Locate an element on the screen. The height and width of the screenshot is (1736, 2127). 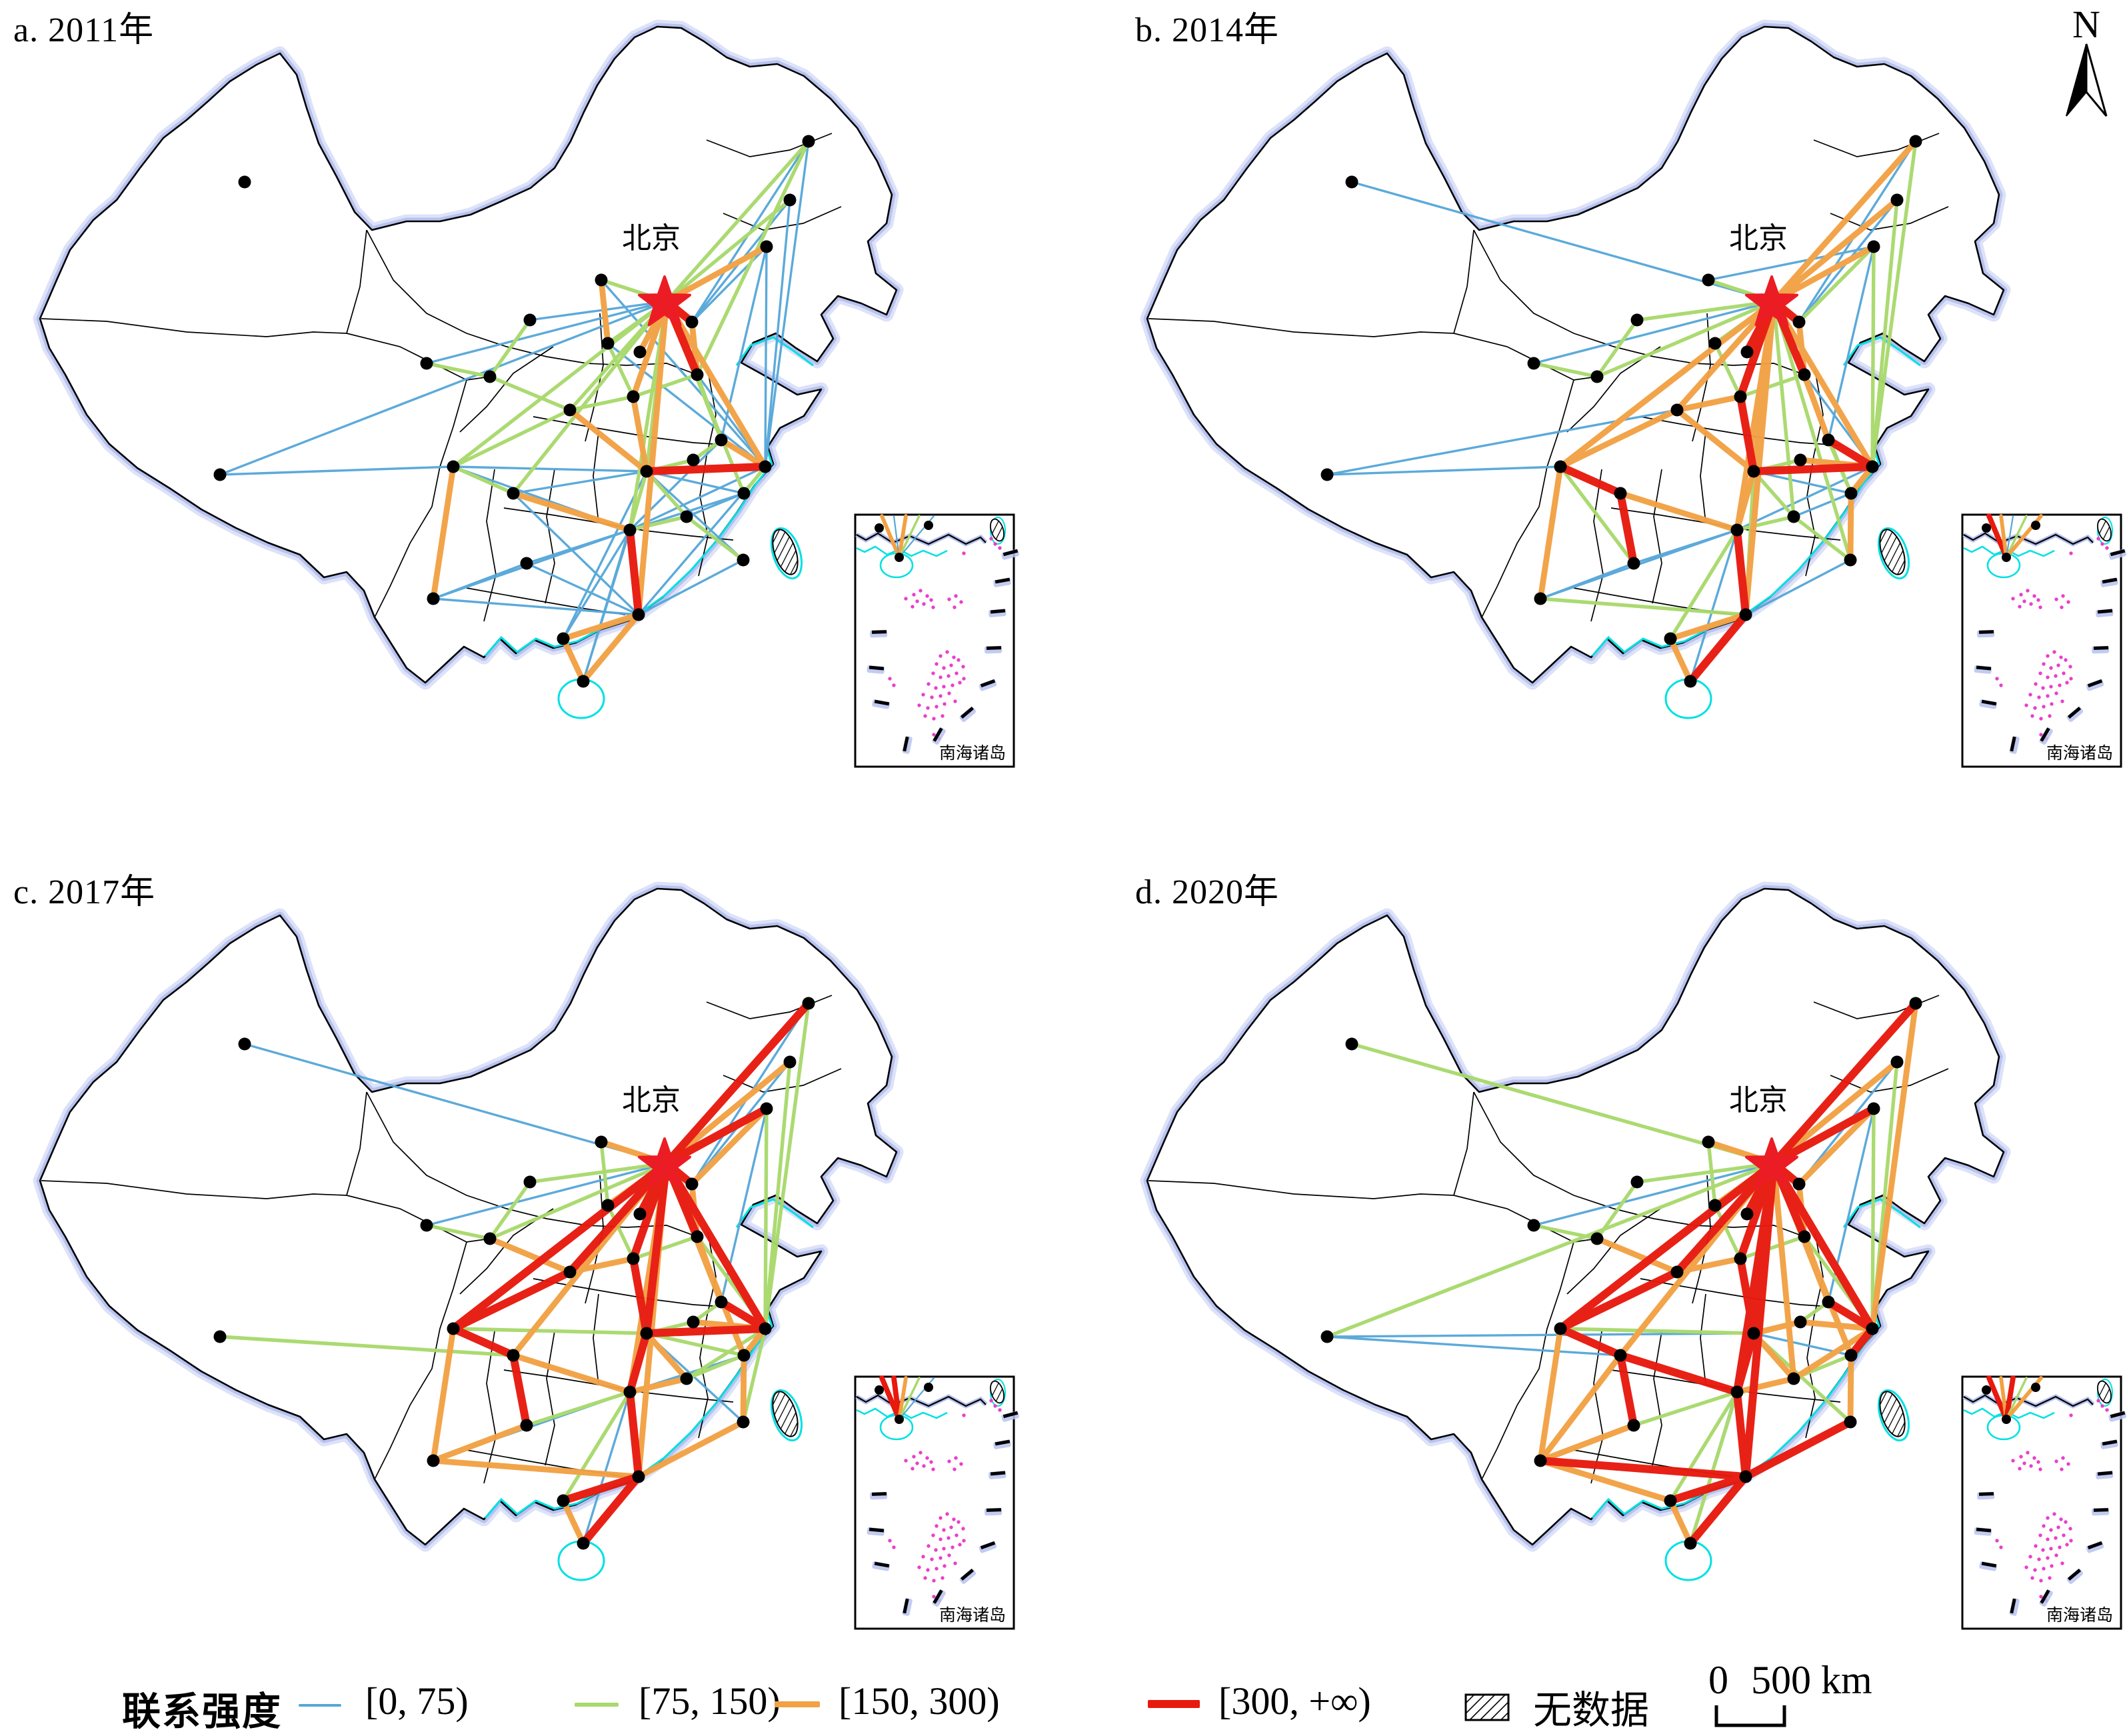
edge-cd-cq is located at coordinates (483, 480).